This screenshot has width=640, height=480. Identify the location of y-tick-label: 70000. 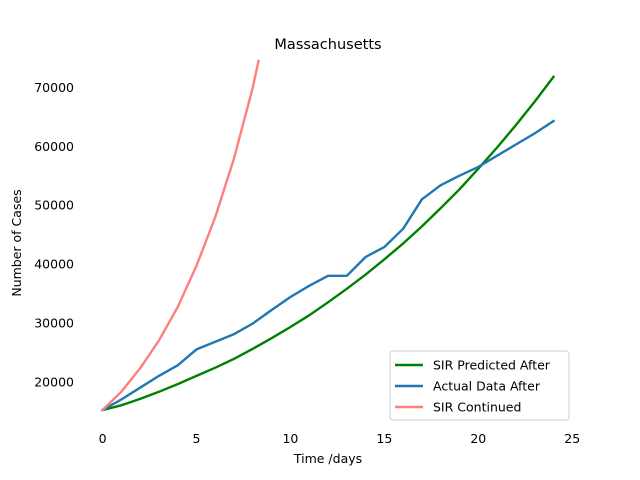
(54, 87).